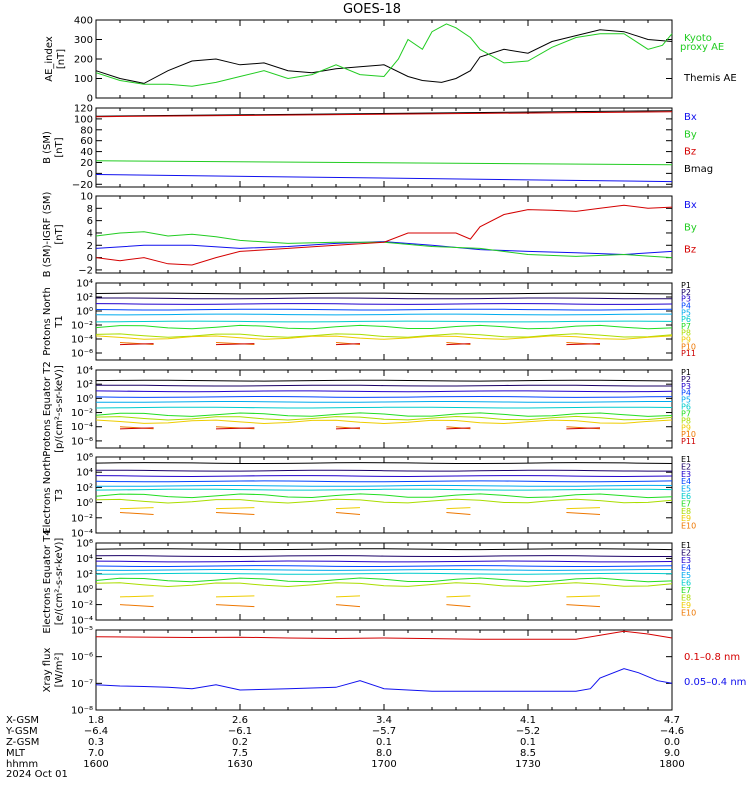  I want to click on x-axis-value: 1730, so click(527, 764).